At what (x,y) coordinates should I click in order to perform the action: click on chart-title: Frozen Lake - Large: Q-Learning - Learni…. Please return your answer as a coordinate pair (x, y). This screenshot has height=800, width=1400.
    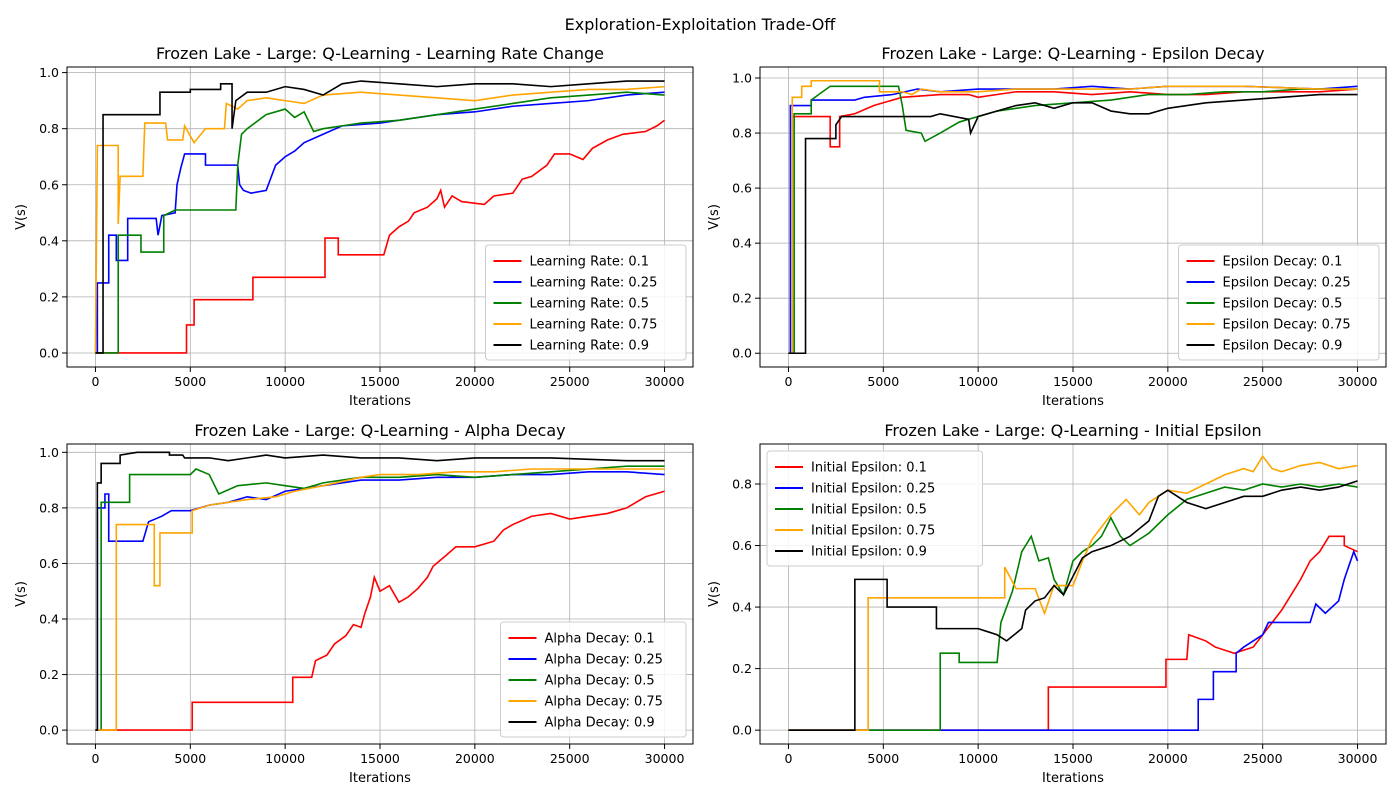
    Looking at the image, I should click on (380, 53).